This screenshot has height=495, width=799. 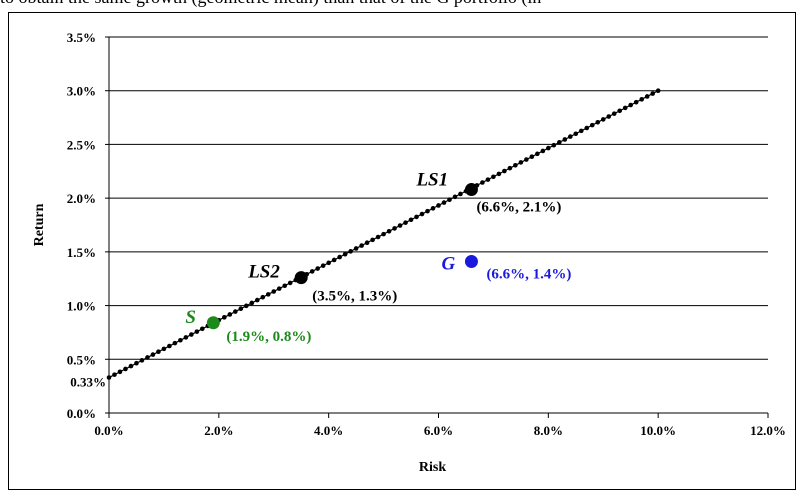 I want to click on point-label-ls2: (3.5%, 1.3%), so click(x=354, y=297).